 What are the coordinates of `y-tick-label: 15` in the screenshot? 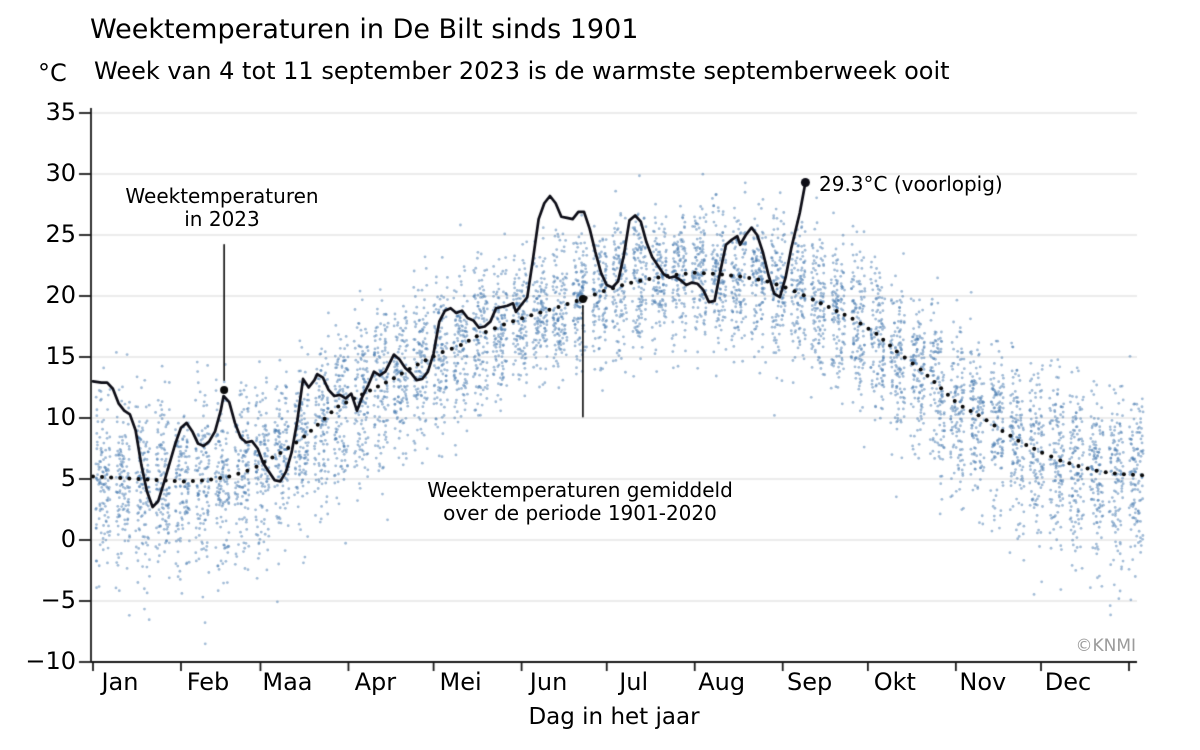 It's located at (60, 356).